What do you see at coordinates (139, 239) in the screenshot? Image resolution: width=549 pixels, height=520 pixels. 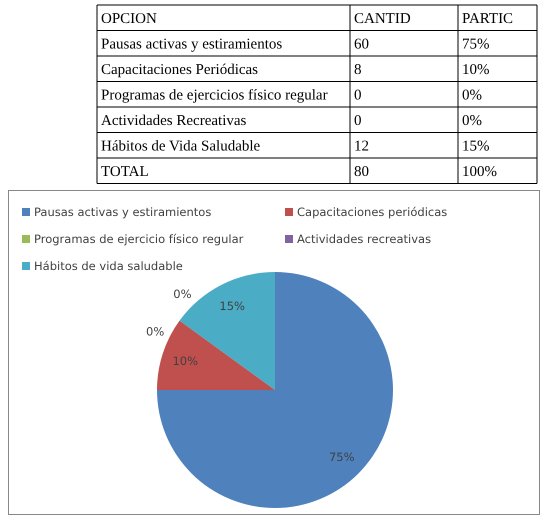 I see `legend-label: Programas de ejercicio físico regular` at bounding box center [139, 239].